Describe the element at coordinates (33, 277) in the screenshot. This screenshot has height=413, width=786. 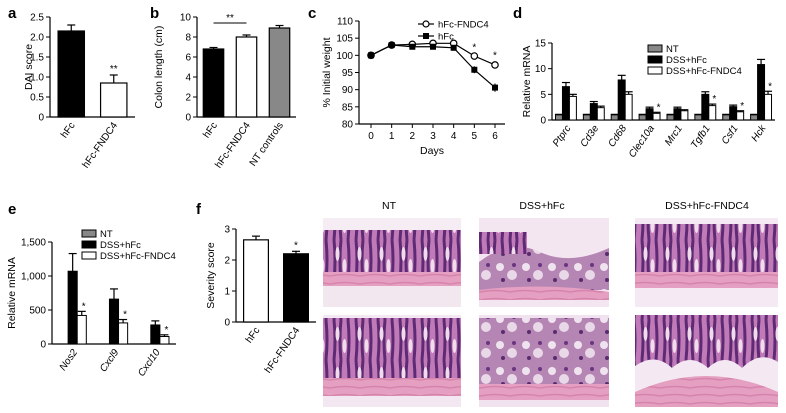
I see `y-tick-label: 1,000` at that location.